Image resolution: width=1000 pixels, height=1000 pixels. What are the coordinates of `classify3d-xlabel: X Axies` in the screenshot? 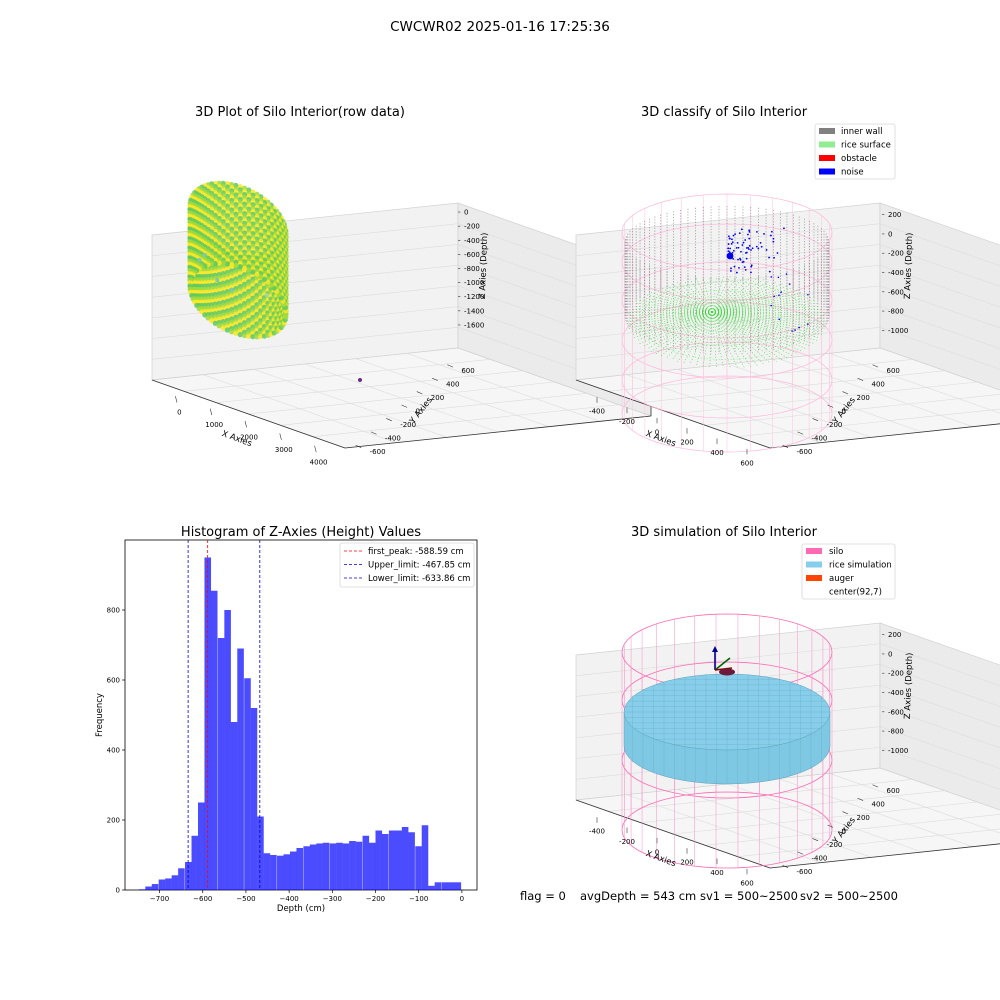 It's located at (660, 439).